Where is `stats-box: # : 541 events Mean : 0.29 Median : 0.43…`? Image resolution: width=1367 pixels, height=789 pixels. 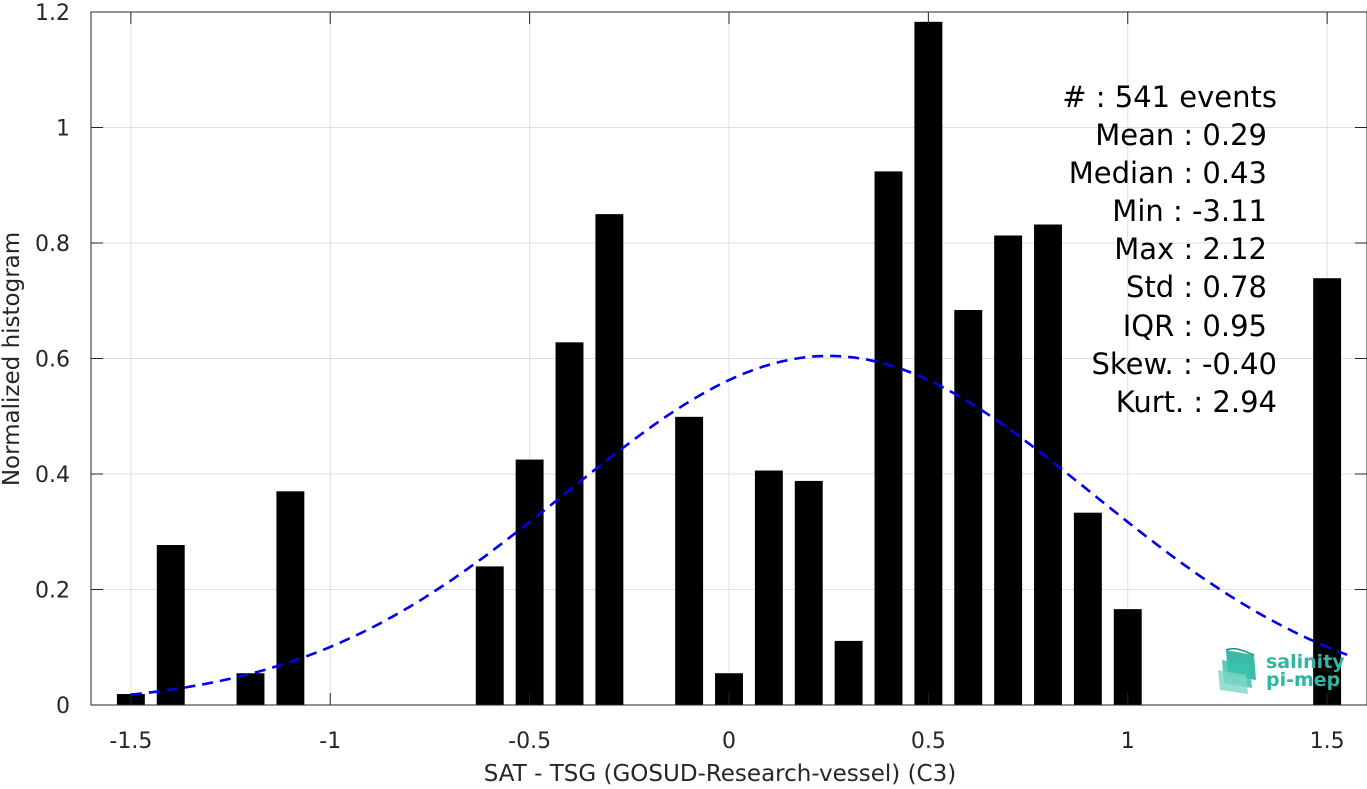
stats-box: # : 541 events Mean : 0.29 Median : 0.43… is located at coordinates (1169, 249).